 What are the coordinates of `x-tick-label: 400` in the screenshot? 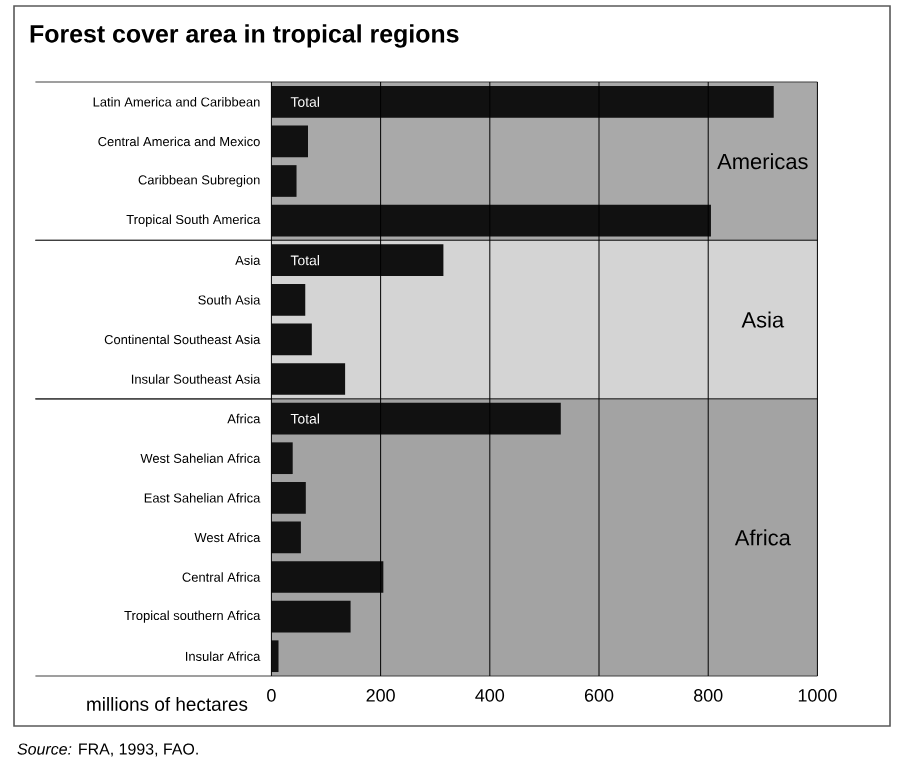 It's located at (490, 695).